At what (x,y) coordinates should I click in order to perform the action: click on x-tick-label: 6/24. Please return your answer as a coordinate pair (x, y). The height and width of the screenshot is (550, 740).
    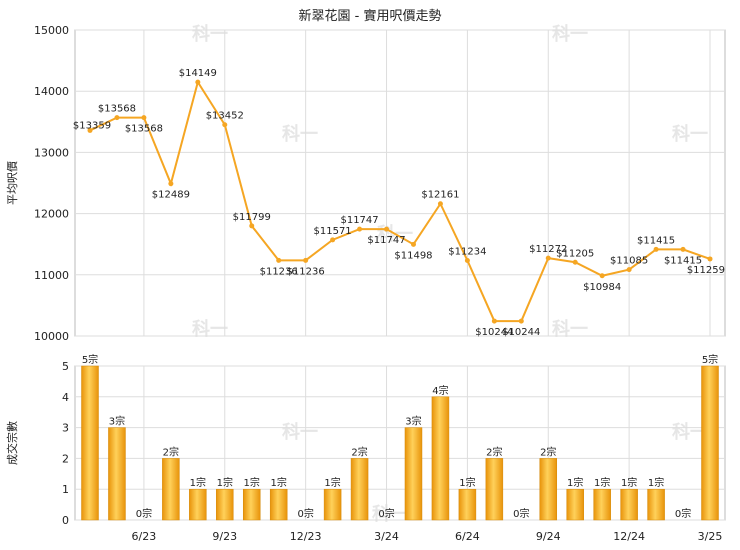
    Looking at the image, I should click on (467, 536).